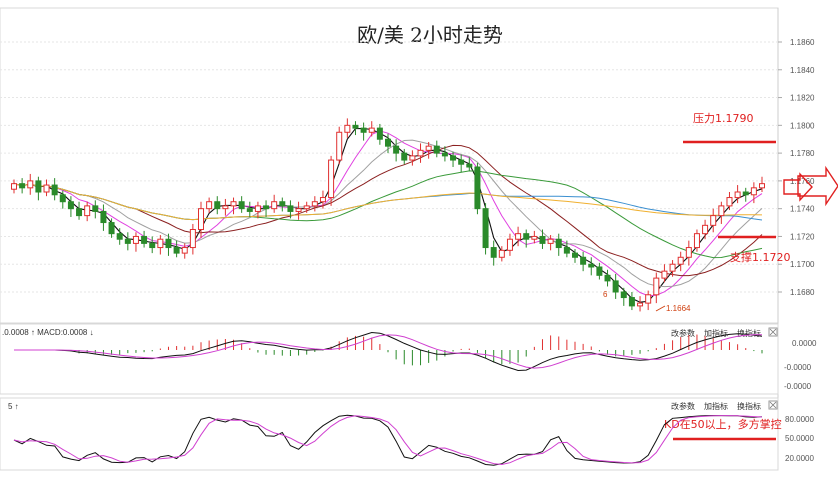 This screenshot has height=489, width=838. I want to click on kd-tick-50: 50.0000, so click(799, 438).